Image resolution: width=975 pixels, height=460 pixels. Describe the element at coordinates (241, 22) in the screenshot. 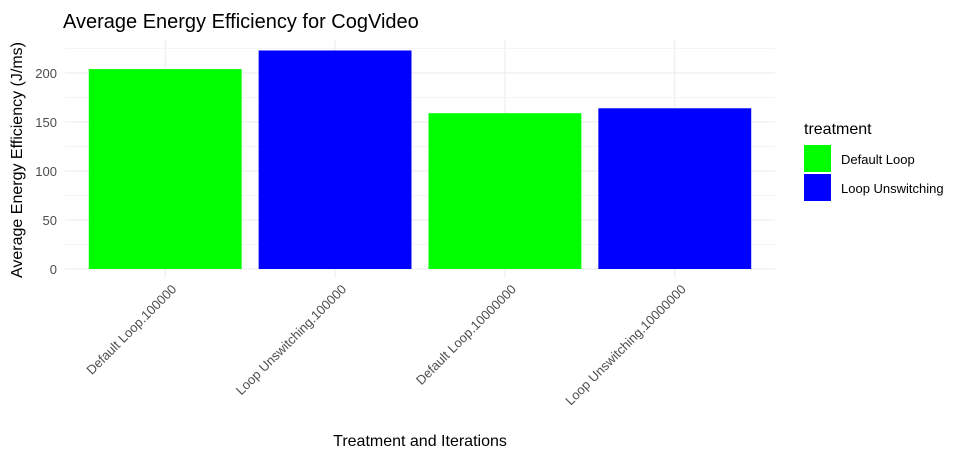

I see `chart-title: Average Energy Efficiency for CogVideo` at that location.